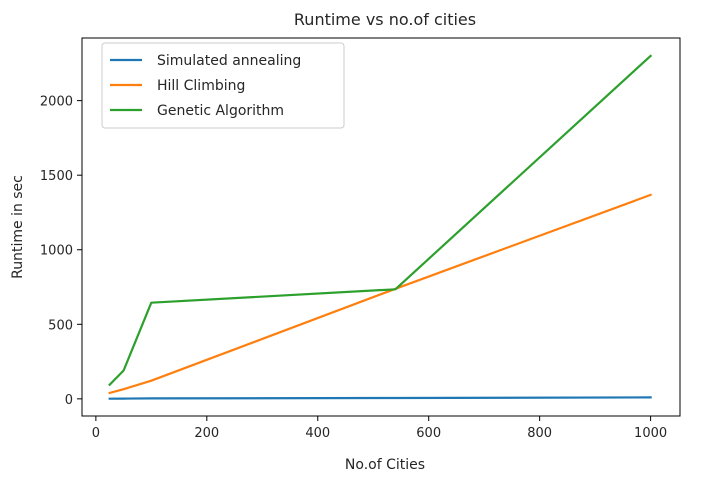 This screenshot has height=488, width=710. What do you see at coordinates (385, 465) in the screenshot?
I see `x-axis-label: No.of Cities` at bounding box center [385, 465].